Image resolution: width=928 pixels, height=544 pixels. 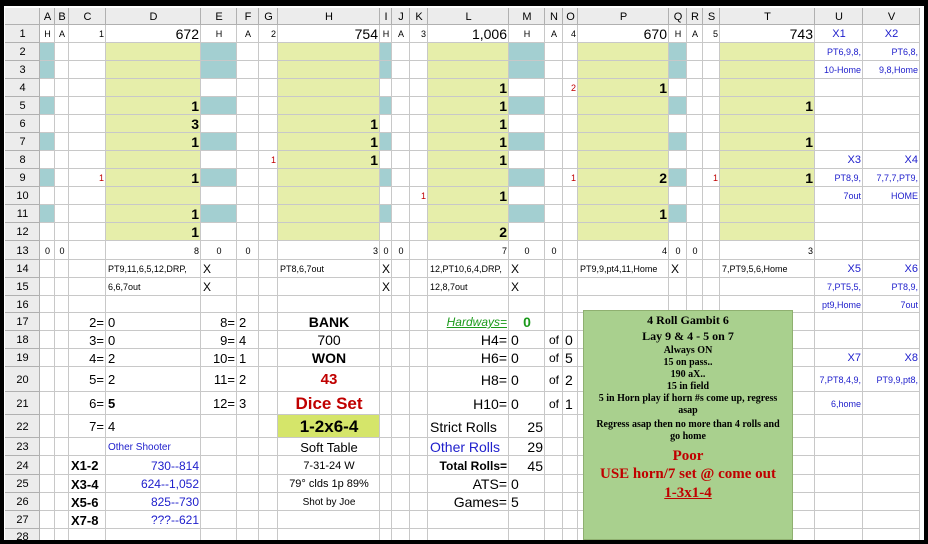 I want to click on cell-text: 8=, so click(x=227, y=322).